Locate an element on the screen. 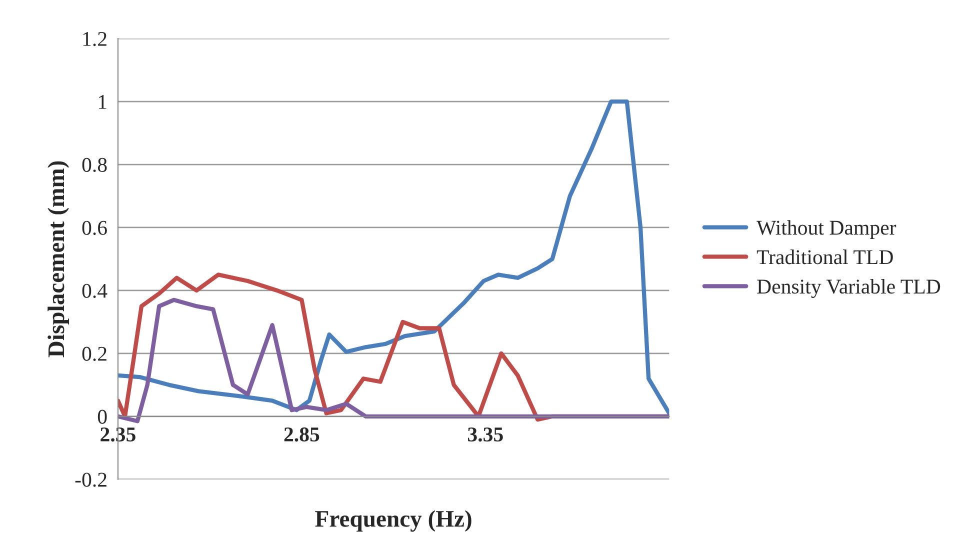 This screenshot has width=967, height=551. y-tick-label: 0.8 is located at coordinates (94, 165).